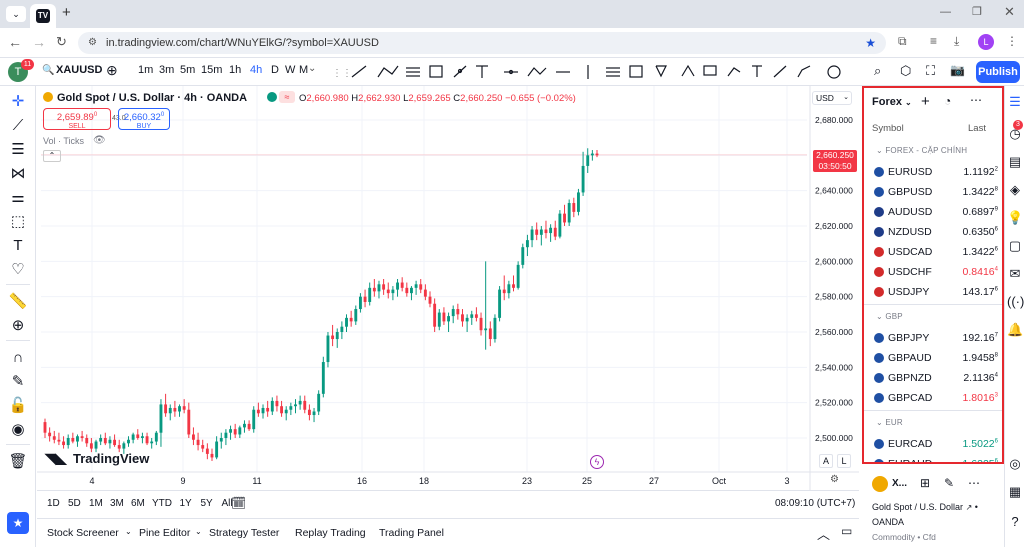  I want to click on interval-4h: 4h, so click(256, 70).